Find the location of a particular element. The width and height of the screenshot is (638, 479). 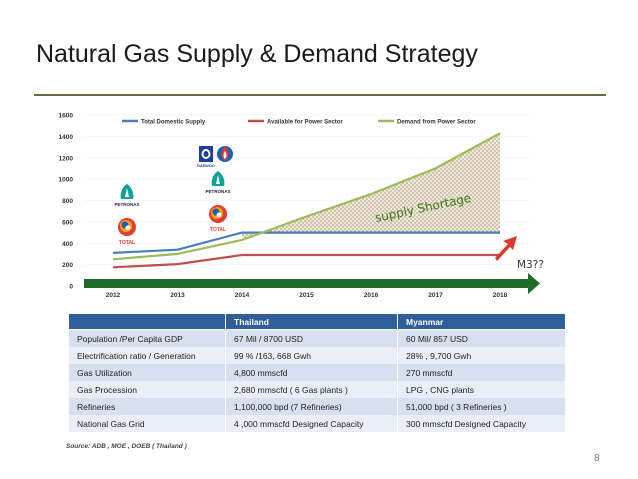

y-tick-label: 0 is located at coordinates (71, 287).